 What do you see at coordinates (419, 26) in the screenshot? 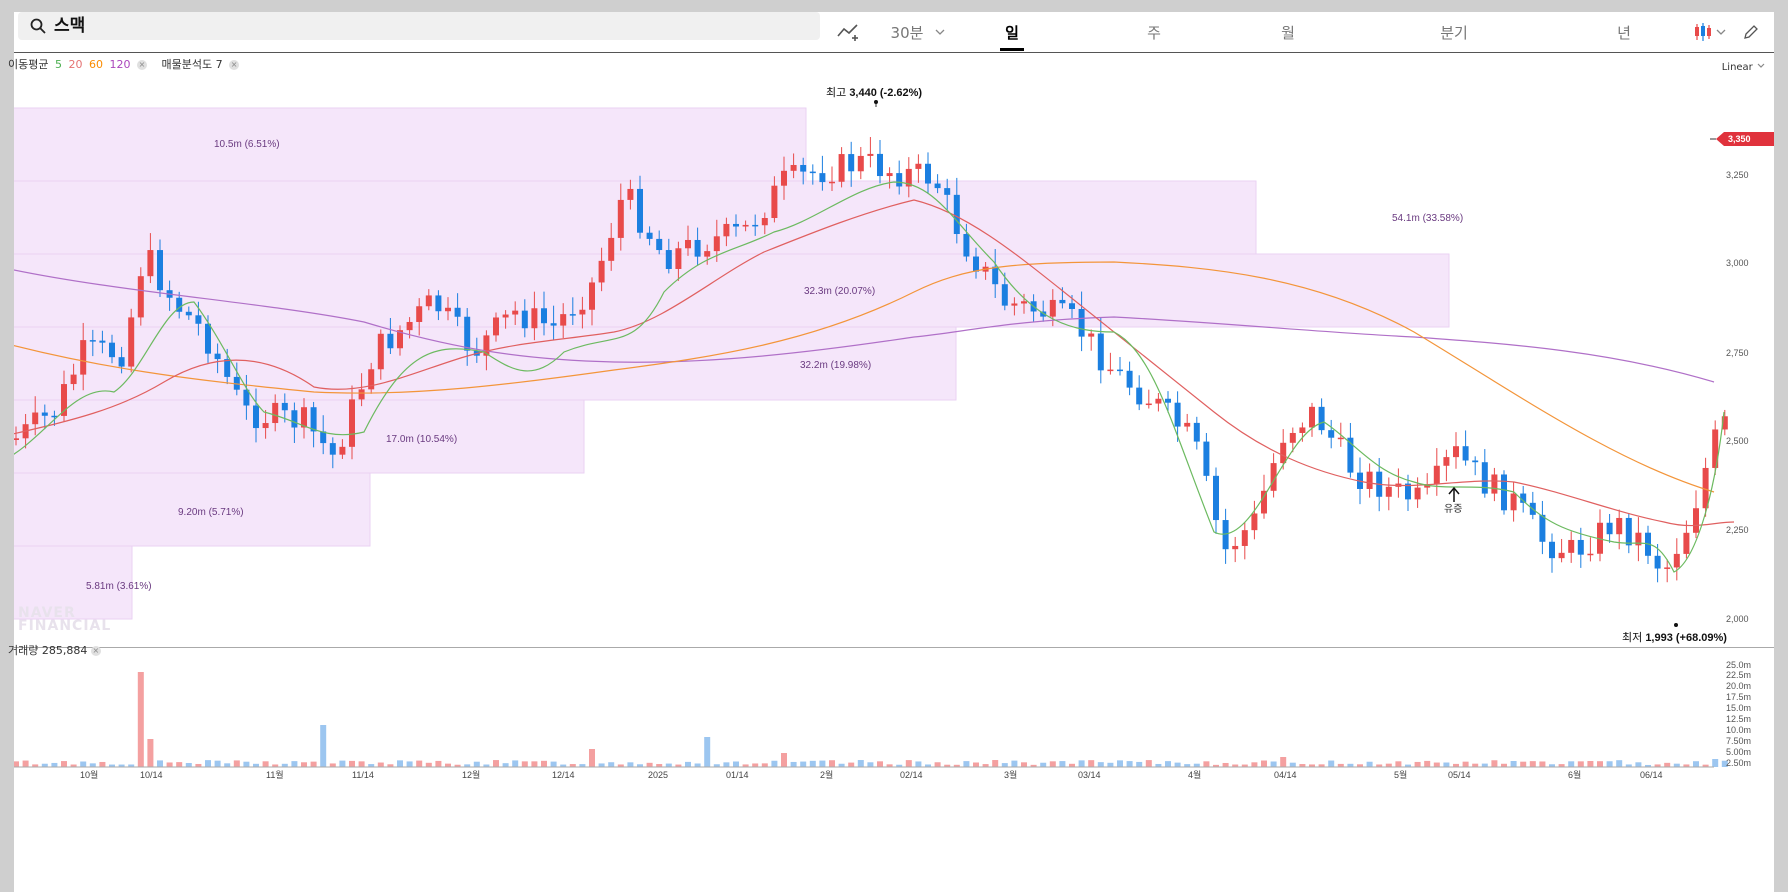
I see `stock-search-box: 스맥` at bounding box center [419, 26].